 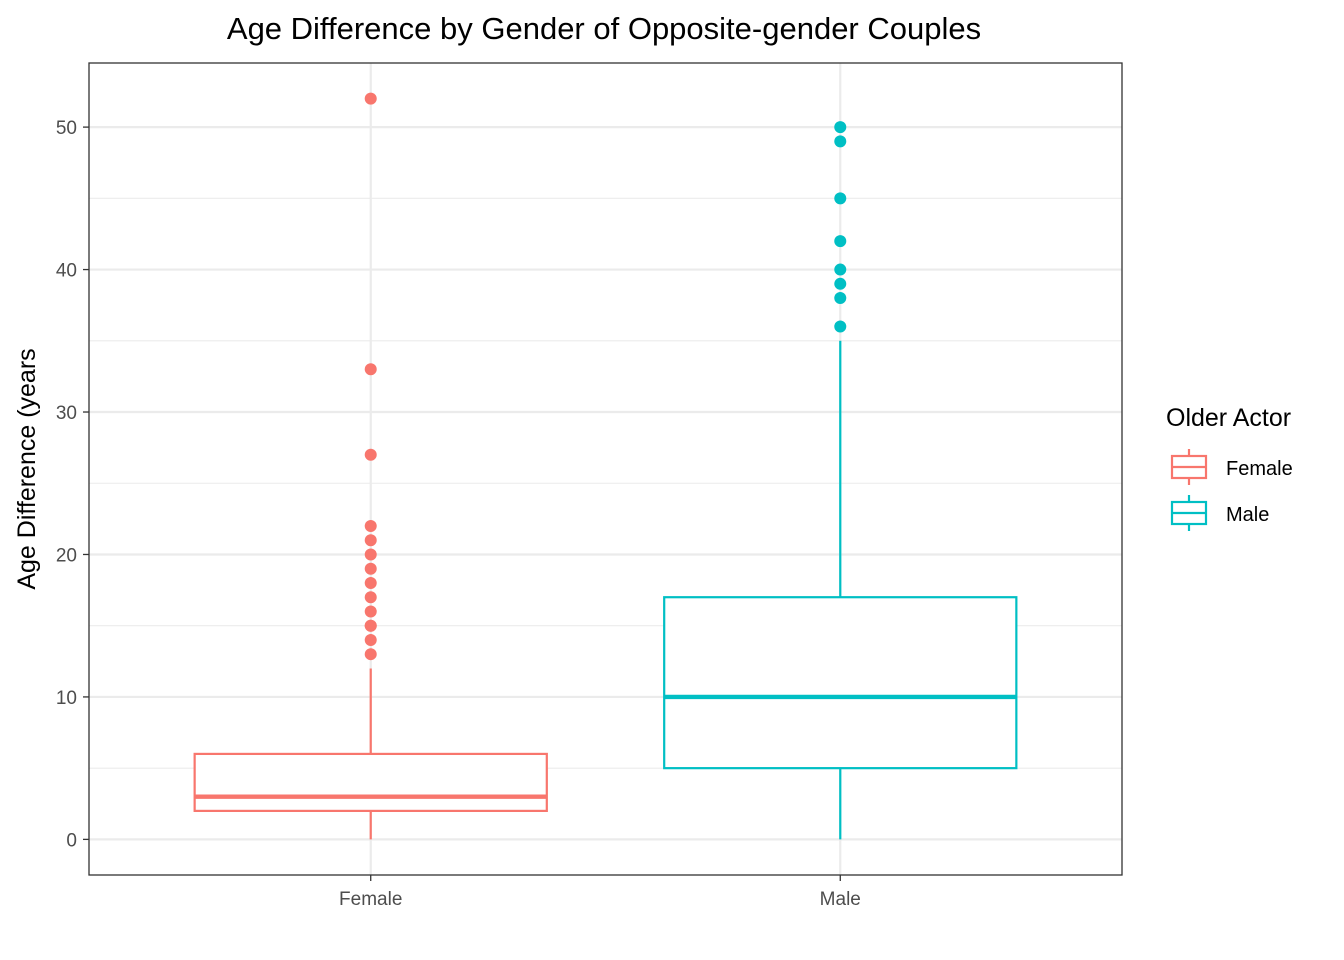 I want to click on legend-item-label: Female, so click(x=1259, y=469).